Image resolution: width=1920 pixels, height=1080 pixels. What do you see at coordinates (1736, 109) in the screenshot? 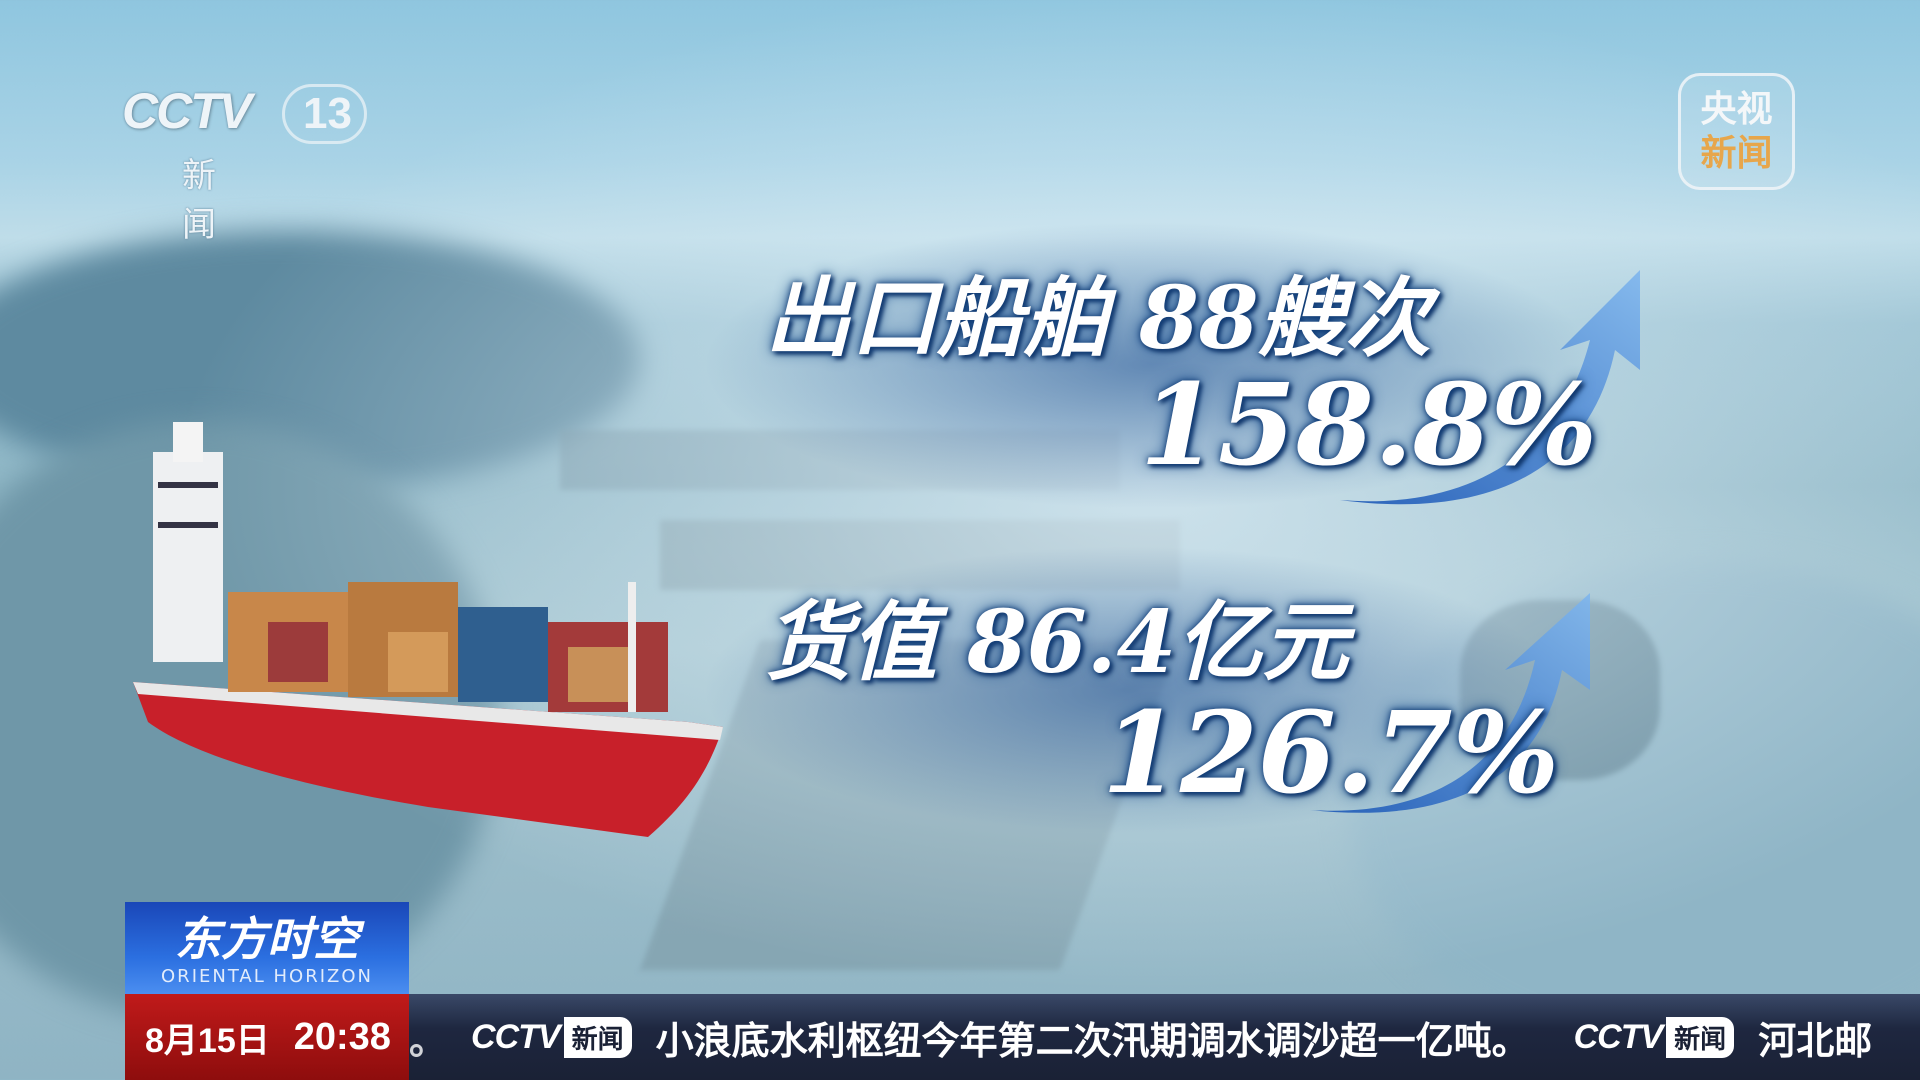
I see `badge-line1: 央视` at bounding box center [1736, 109].